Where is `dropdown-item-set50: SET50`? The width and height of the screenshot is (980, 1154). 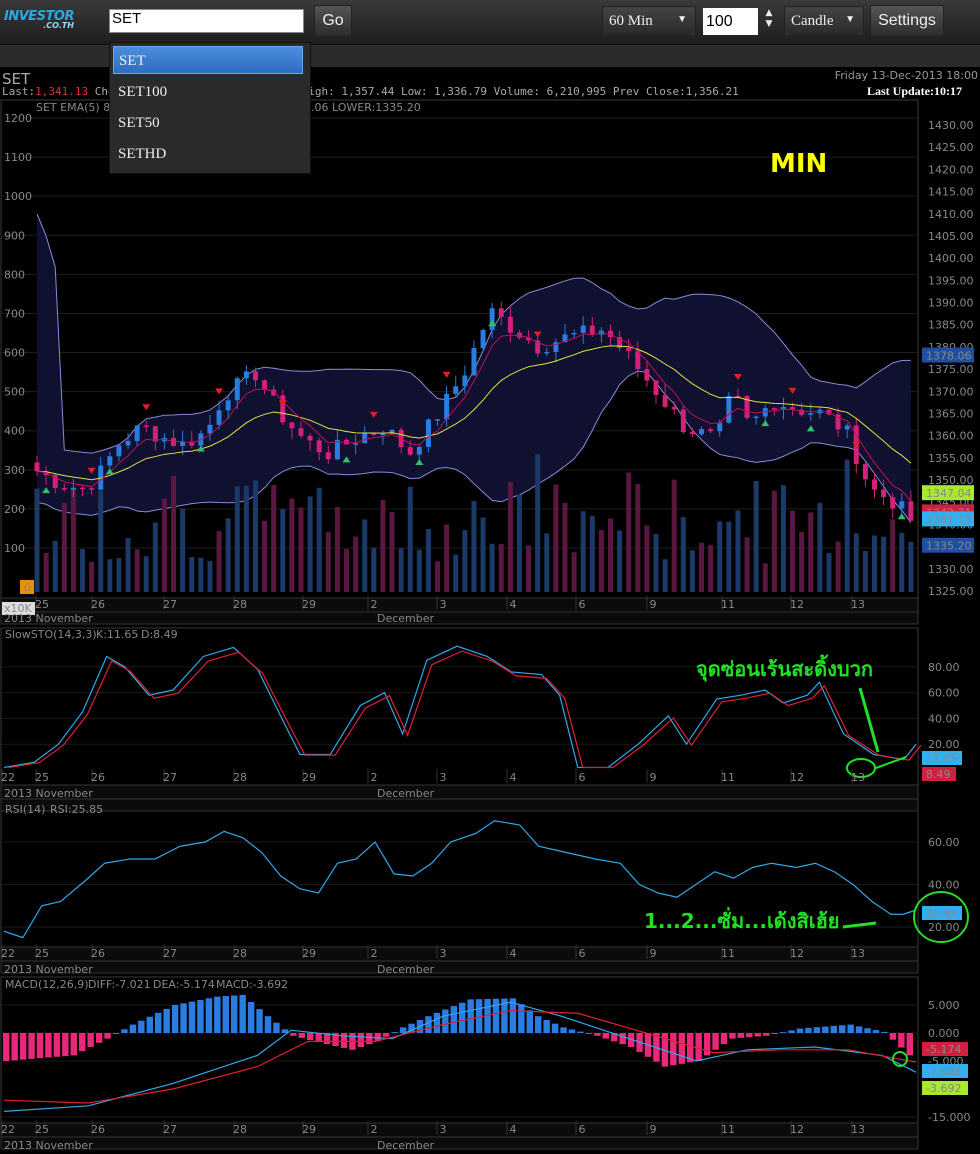
dropdown-item-set50: SET50 is located at coordinates (139, 123).